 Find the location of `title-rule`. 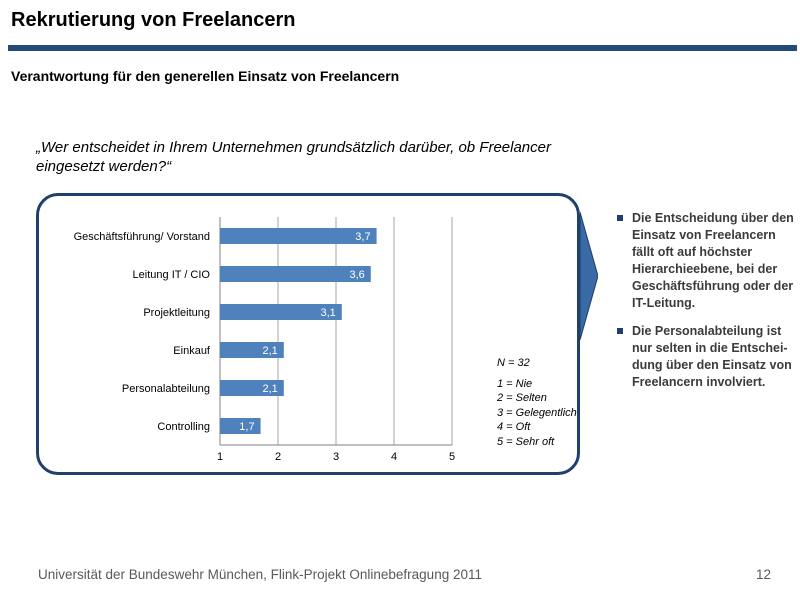

title-rule is located at coordinates (402, 48).